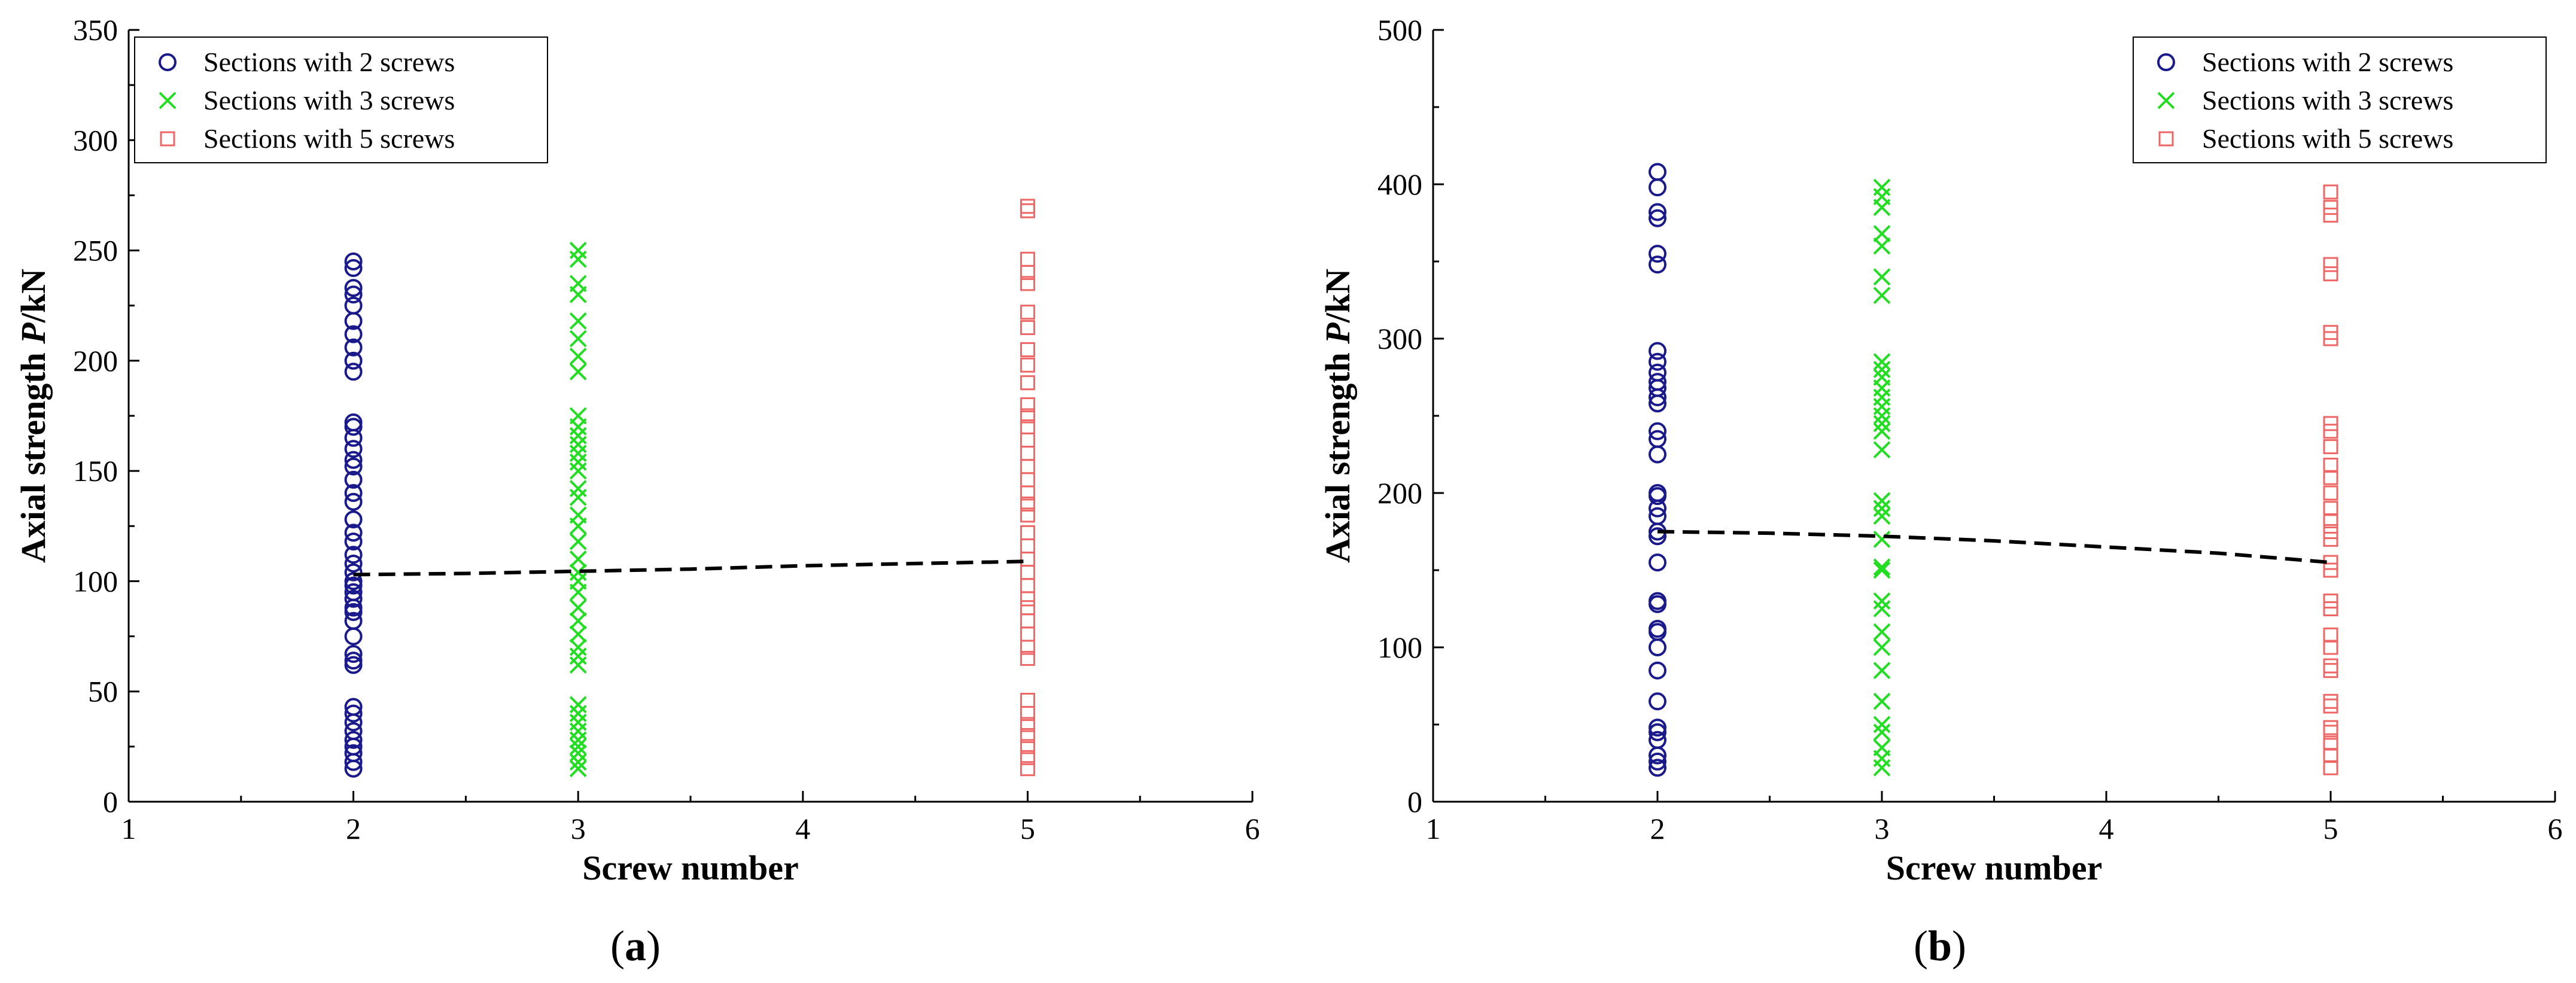 This screenshot has height=983, width=2576. What do you see at coordinates (95, 250) in the screenshot?
I see `y-tick-label: 250` at bounding box center [95, 250].